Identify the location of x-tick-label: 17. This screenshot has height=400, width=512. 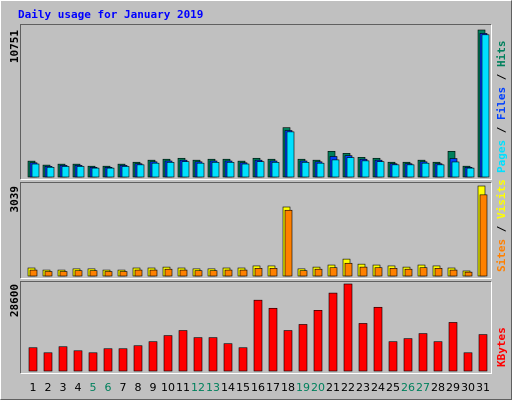
(273, 387).